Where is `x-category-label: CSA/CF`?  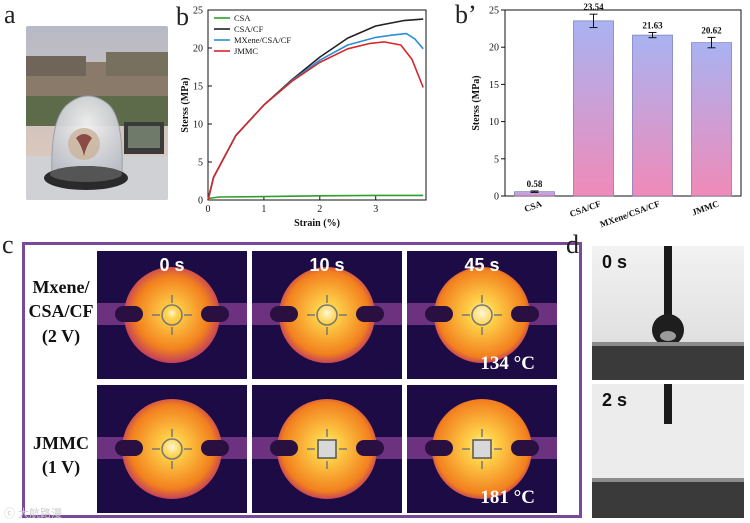 x-category-label: CSA/CF is located at coordinates (585, 208).